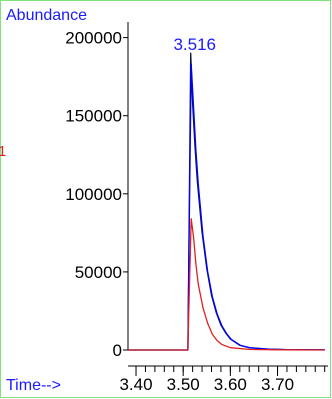  What do you see at coordinates (3, 151) in the screenshot?
I see `side-marker: 1` at bounding box center [3, 151].